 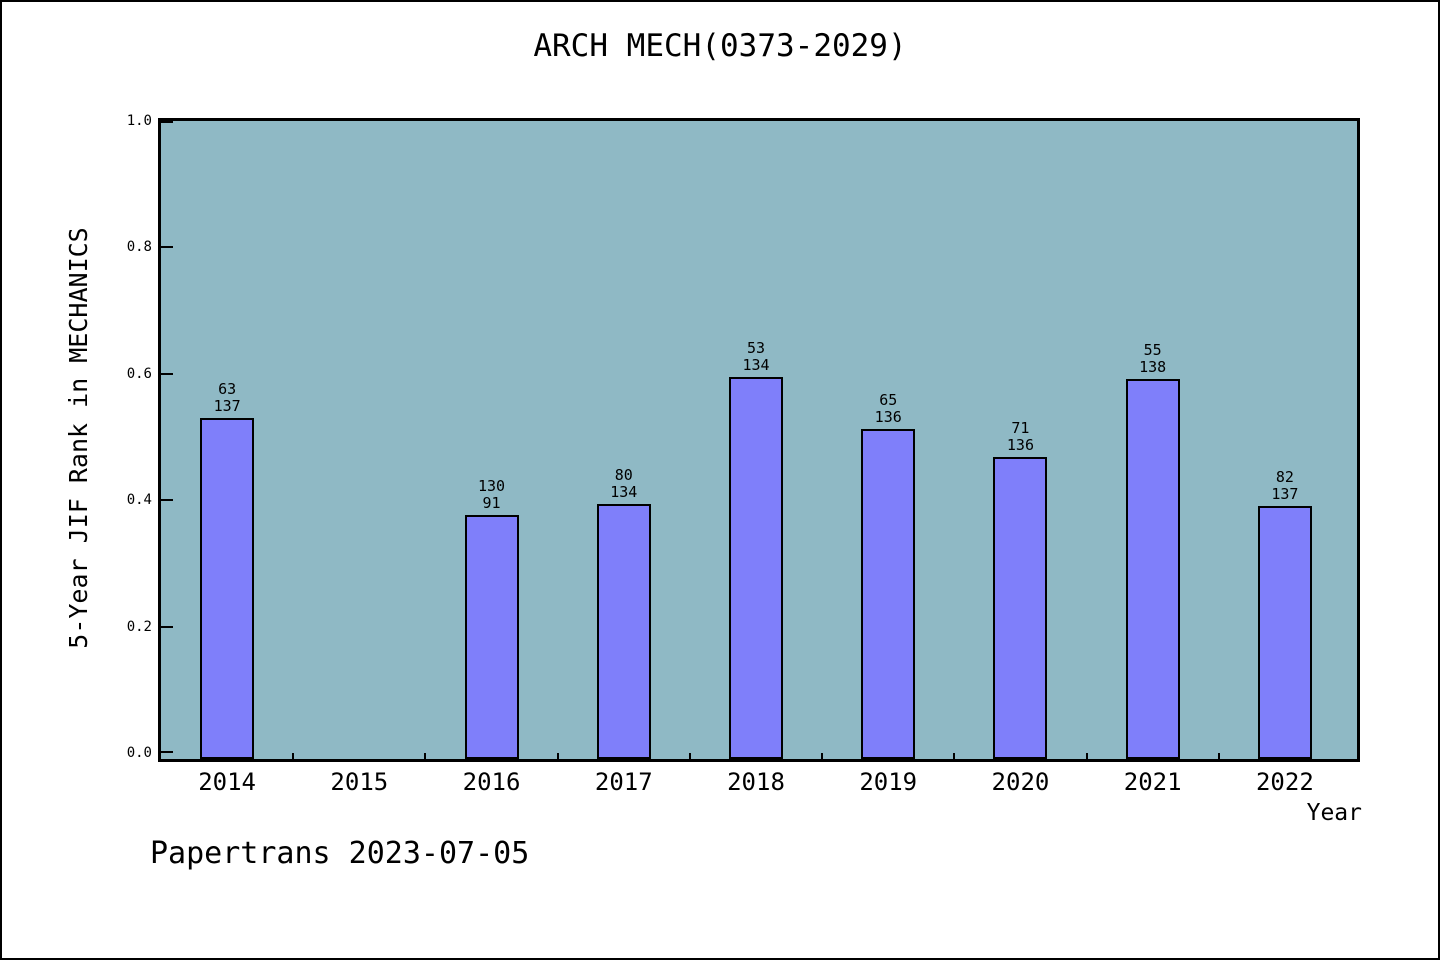 I want to click on chart-title: ARCH MECH(0373-2029), so click(x=720, y=46).